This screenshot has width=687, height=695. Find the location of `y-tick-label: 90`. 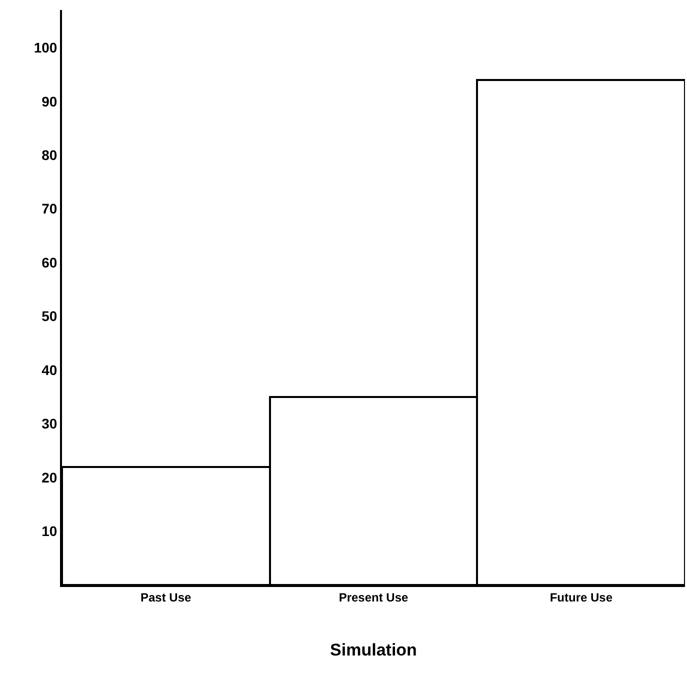

y-tick-label: 90 is located at coordinates (50, 101).